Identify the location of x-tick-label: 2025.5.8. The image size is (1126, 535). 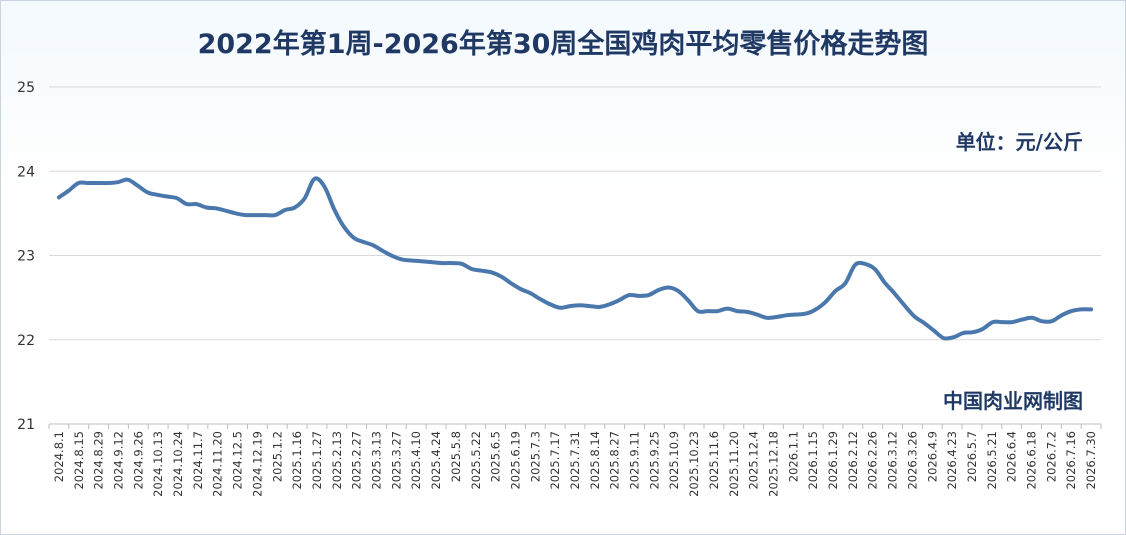
(456, 456).